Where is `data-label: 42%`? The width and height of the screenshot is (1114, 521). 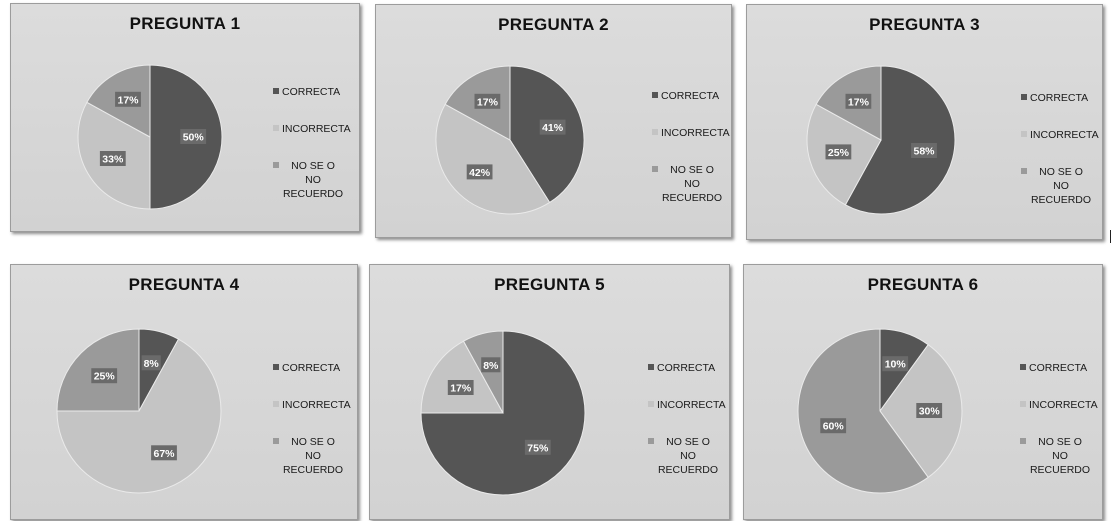
data-label: 42% is located at coordinates (479, 172).